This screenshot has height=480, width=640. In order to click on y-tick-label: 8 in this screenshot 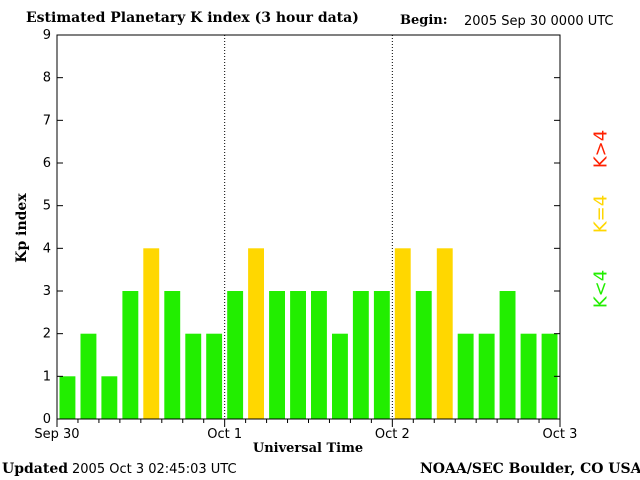, I will do `click(47, 78)`.